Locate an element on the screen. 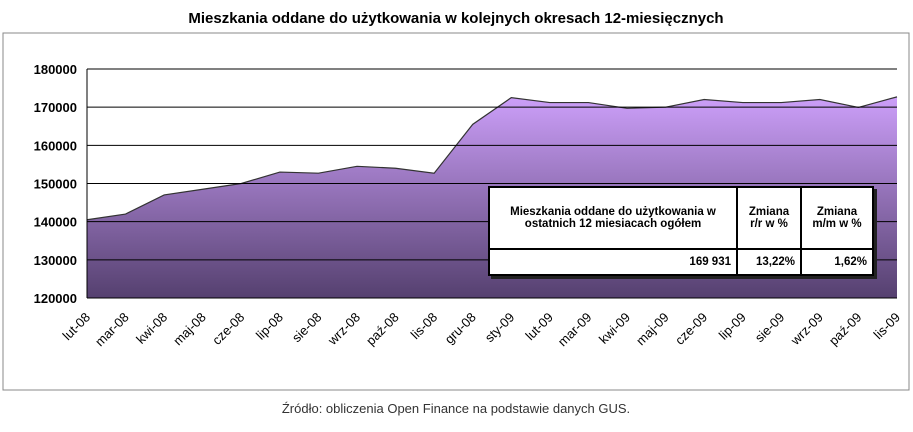  x-tick-label: lip-09 is located at coordinates (732, 326).